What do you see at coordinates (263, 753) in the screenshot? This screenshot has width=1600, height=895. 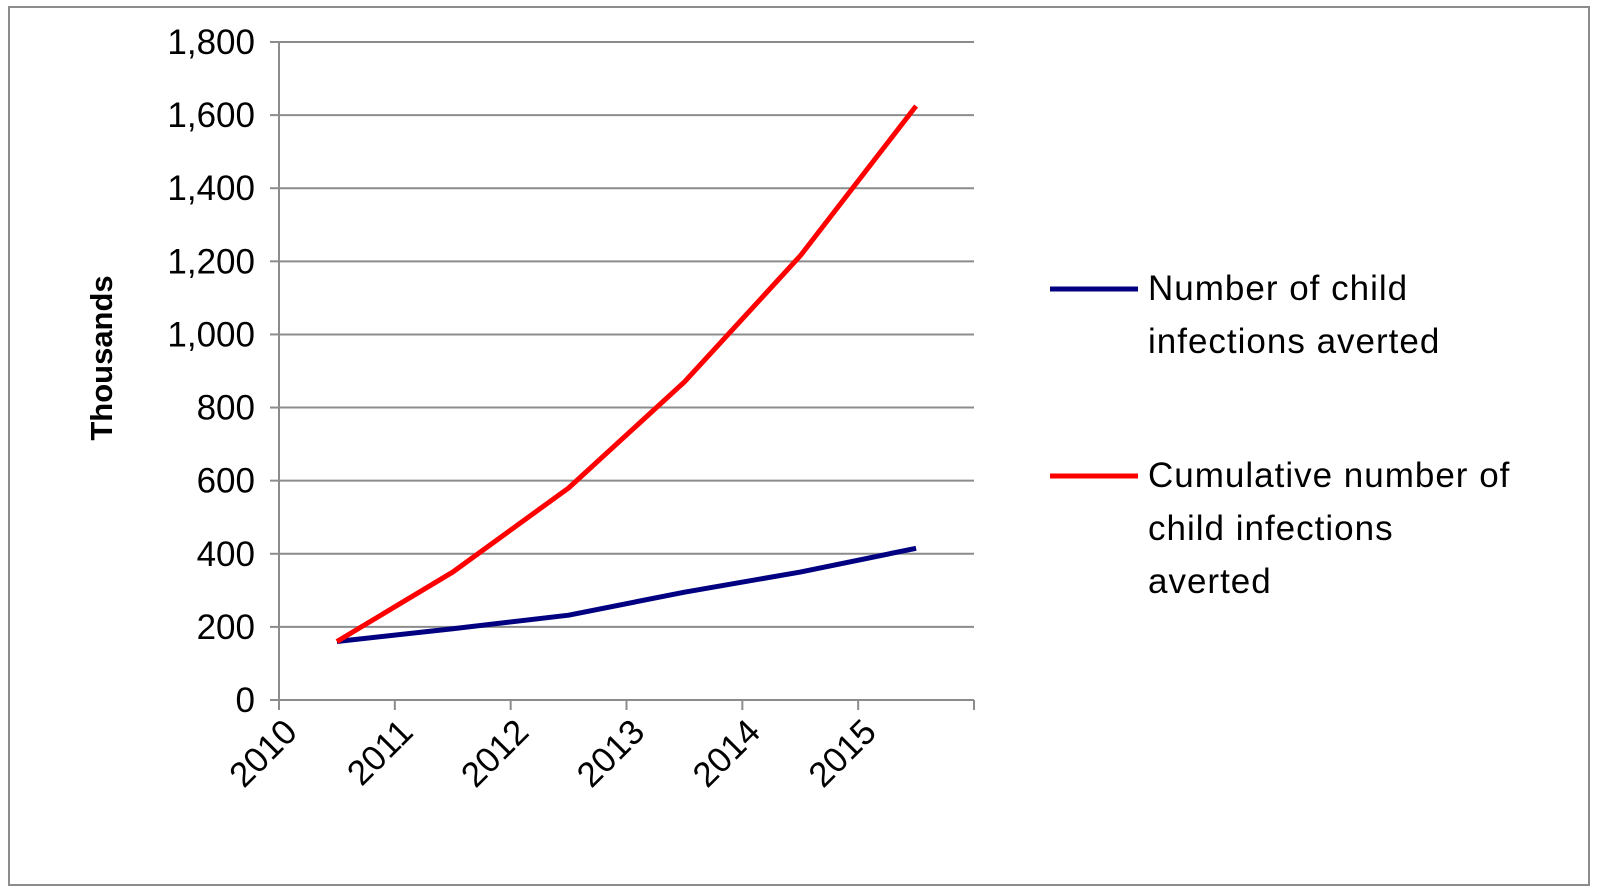 I see `x-tick-label: 2010` at bounding box center [263, 753].